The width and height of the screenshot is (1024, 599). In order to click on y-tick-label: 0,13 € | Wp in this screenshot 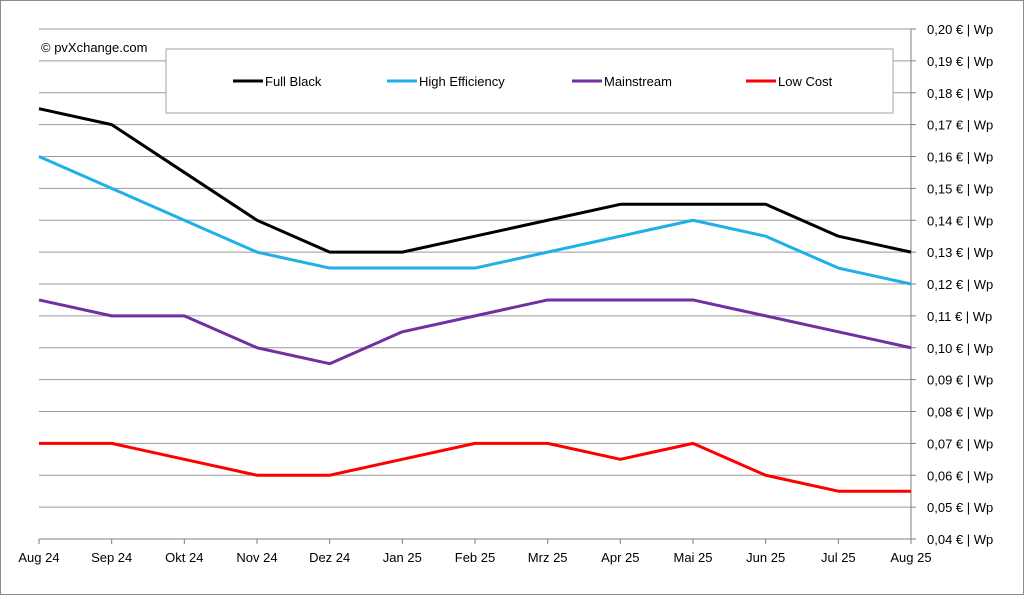, I will do `click(960, 252)`.